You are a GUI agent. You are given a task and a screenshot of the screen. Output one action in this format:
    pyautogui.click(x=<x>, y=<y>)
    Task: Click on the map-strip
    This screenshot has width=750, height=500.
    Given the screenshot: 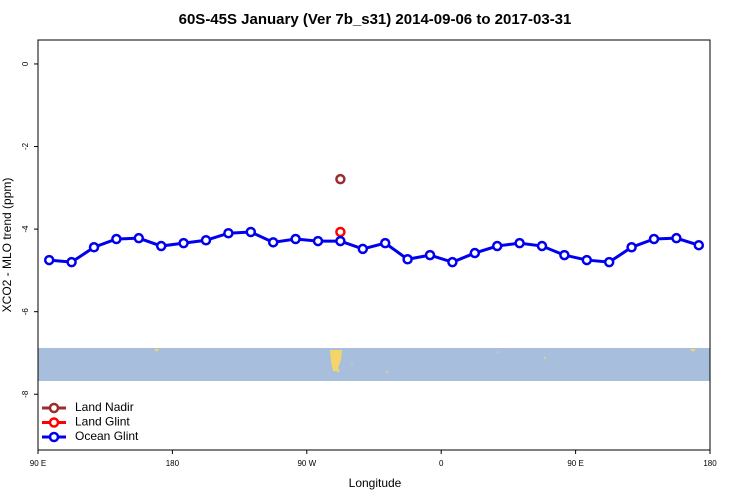 What is the action you would take?
    pyautogui.click(x=374, y=364)
    